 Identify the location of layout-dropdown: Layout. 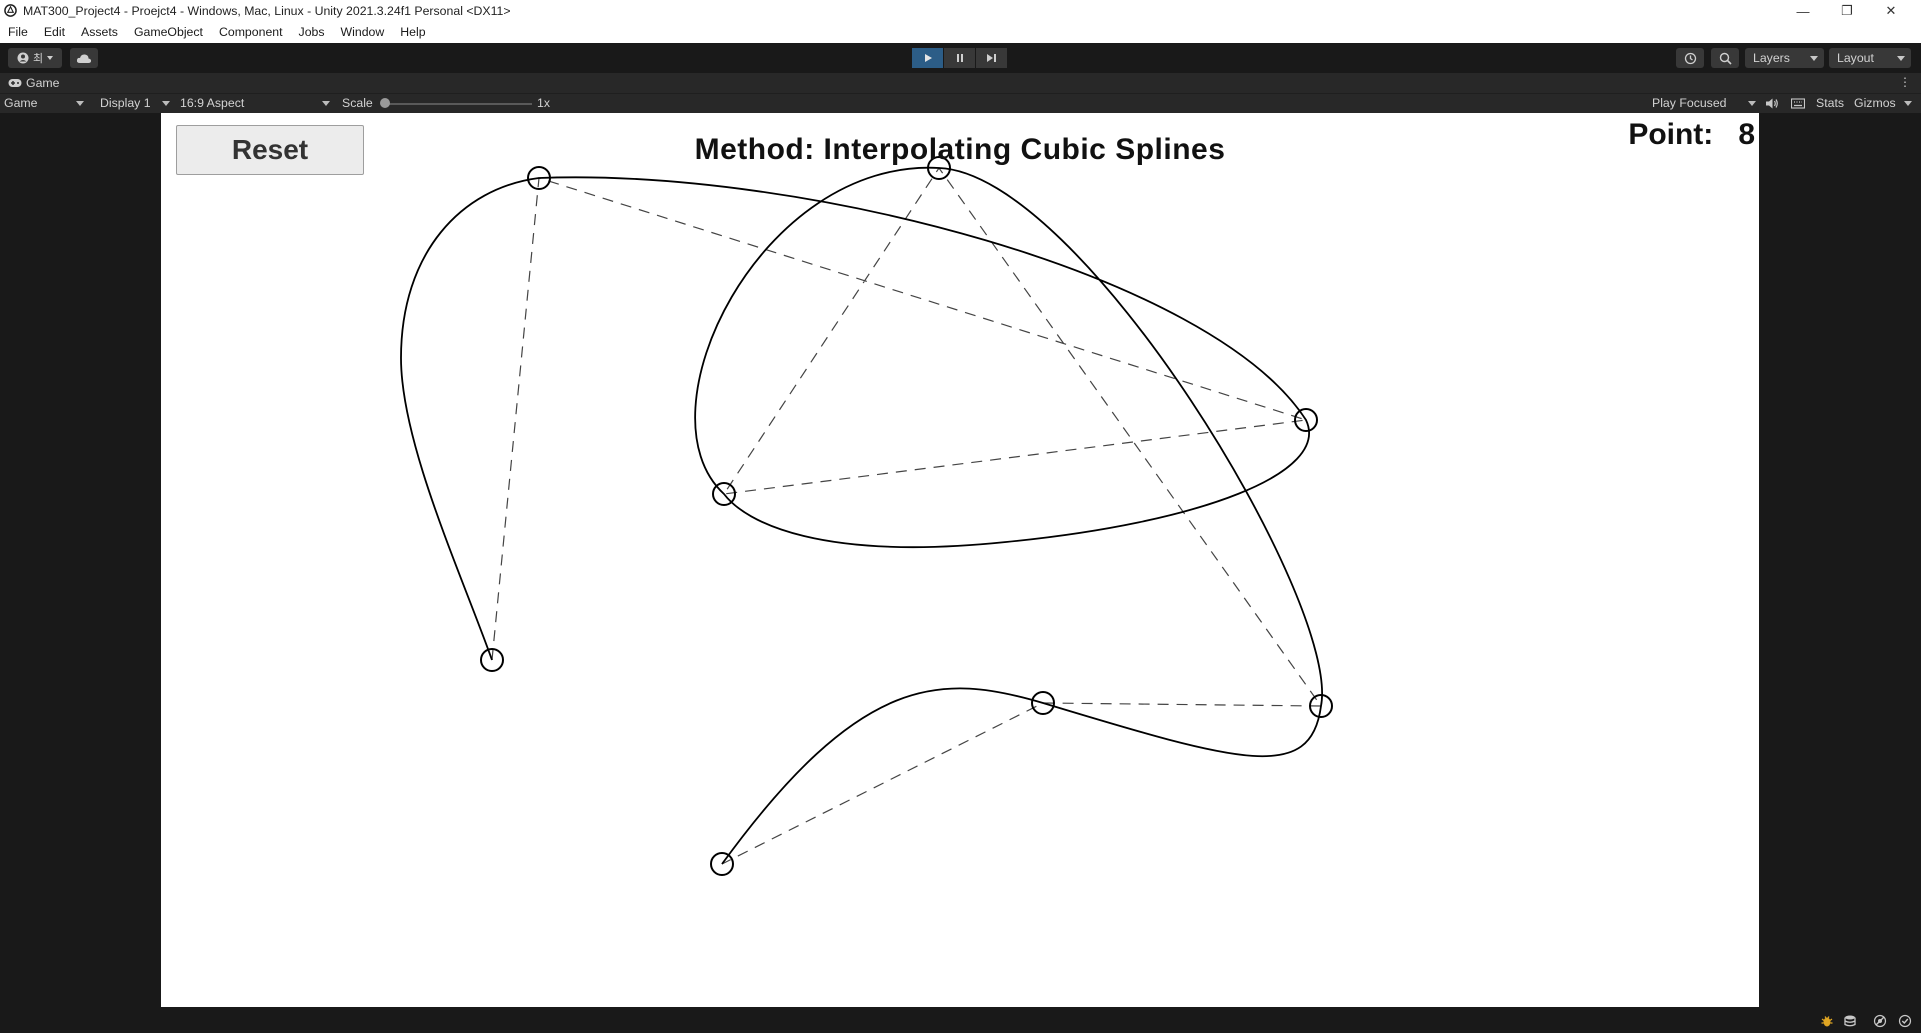
(1870, 58).